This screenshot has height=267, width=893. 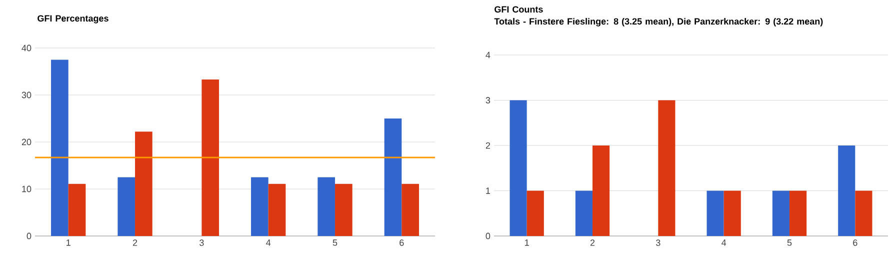 What do you see at coordinates (73, 19) in the screenshot?
I see `chart-title: GFI Percentages` at bounding box center [73, 19].